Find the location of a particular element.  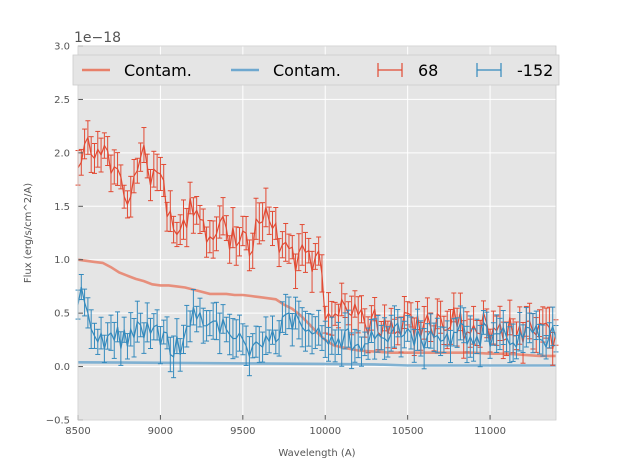

legend: Contam. Contam. 68 -152 is located at coordinates (316, 70).